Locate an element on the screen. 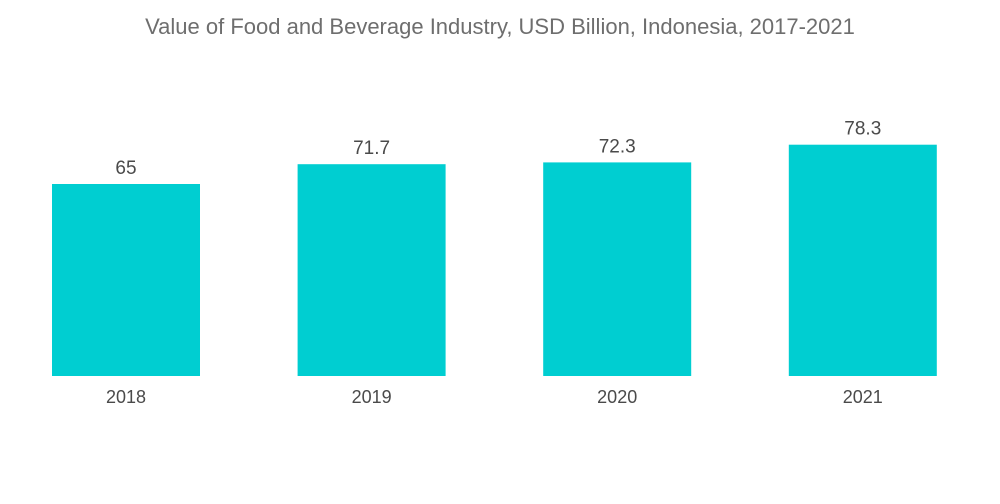 The height and width of the screenshot is (504, 1000). x-tick-label-2020: 2020 is located at coordinates (617, 397).